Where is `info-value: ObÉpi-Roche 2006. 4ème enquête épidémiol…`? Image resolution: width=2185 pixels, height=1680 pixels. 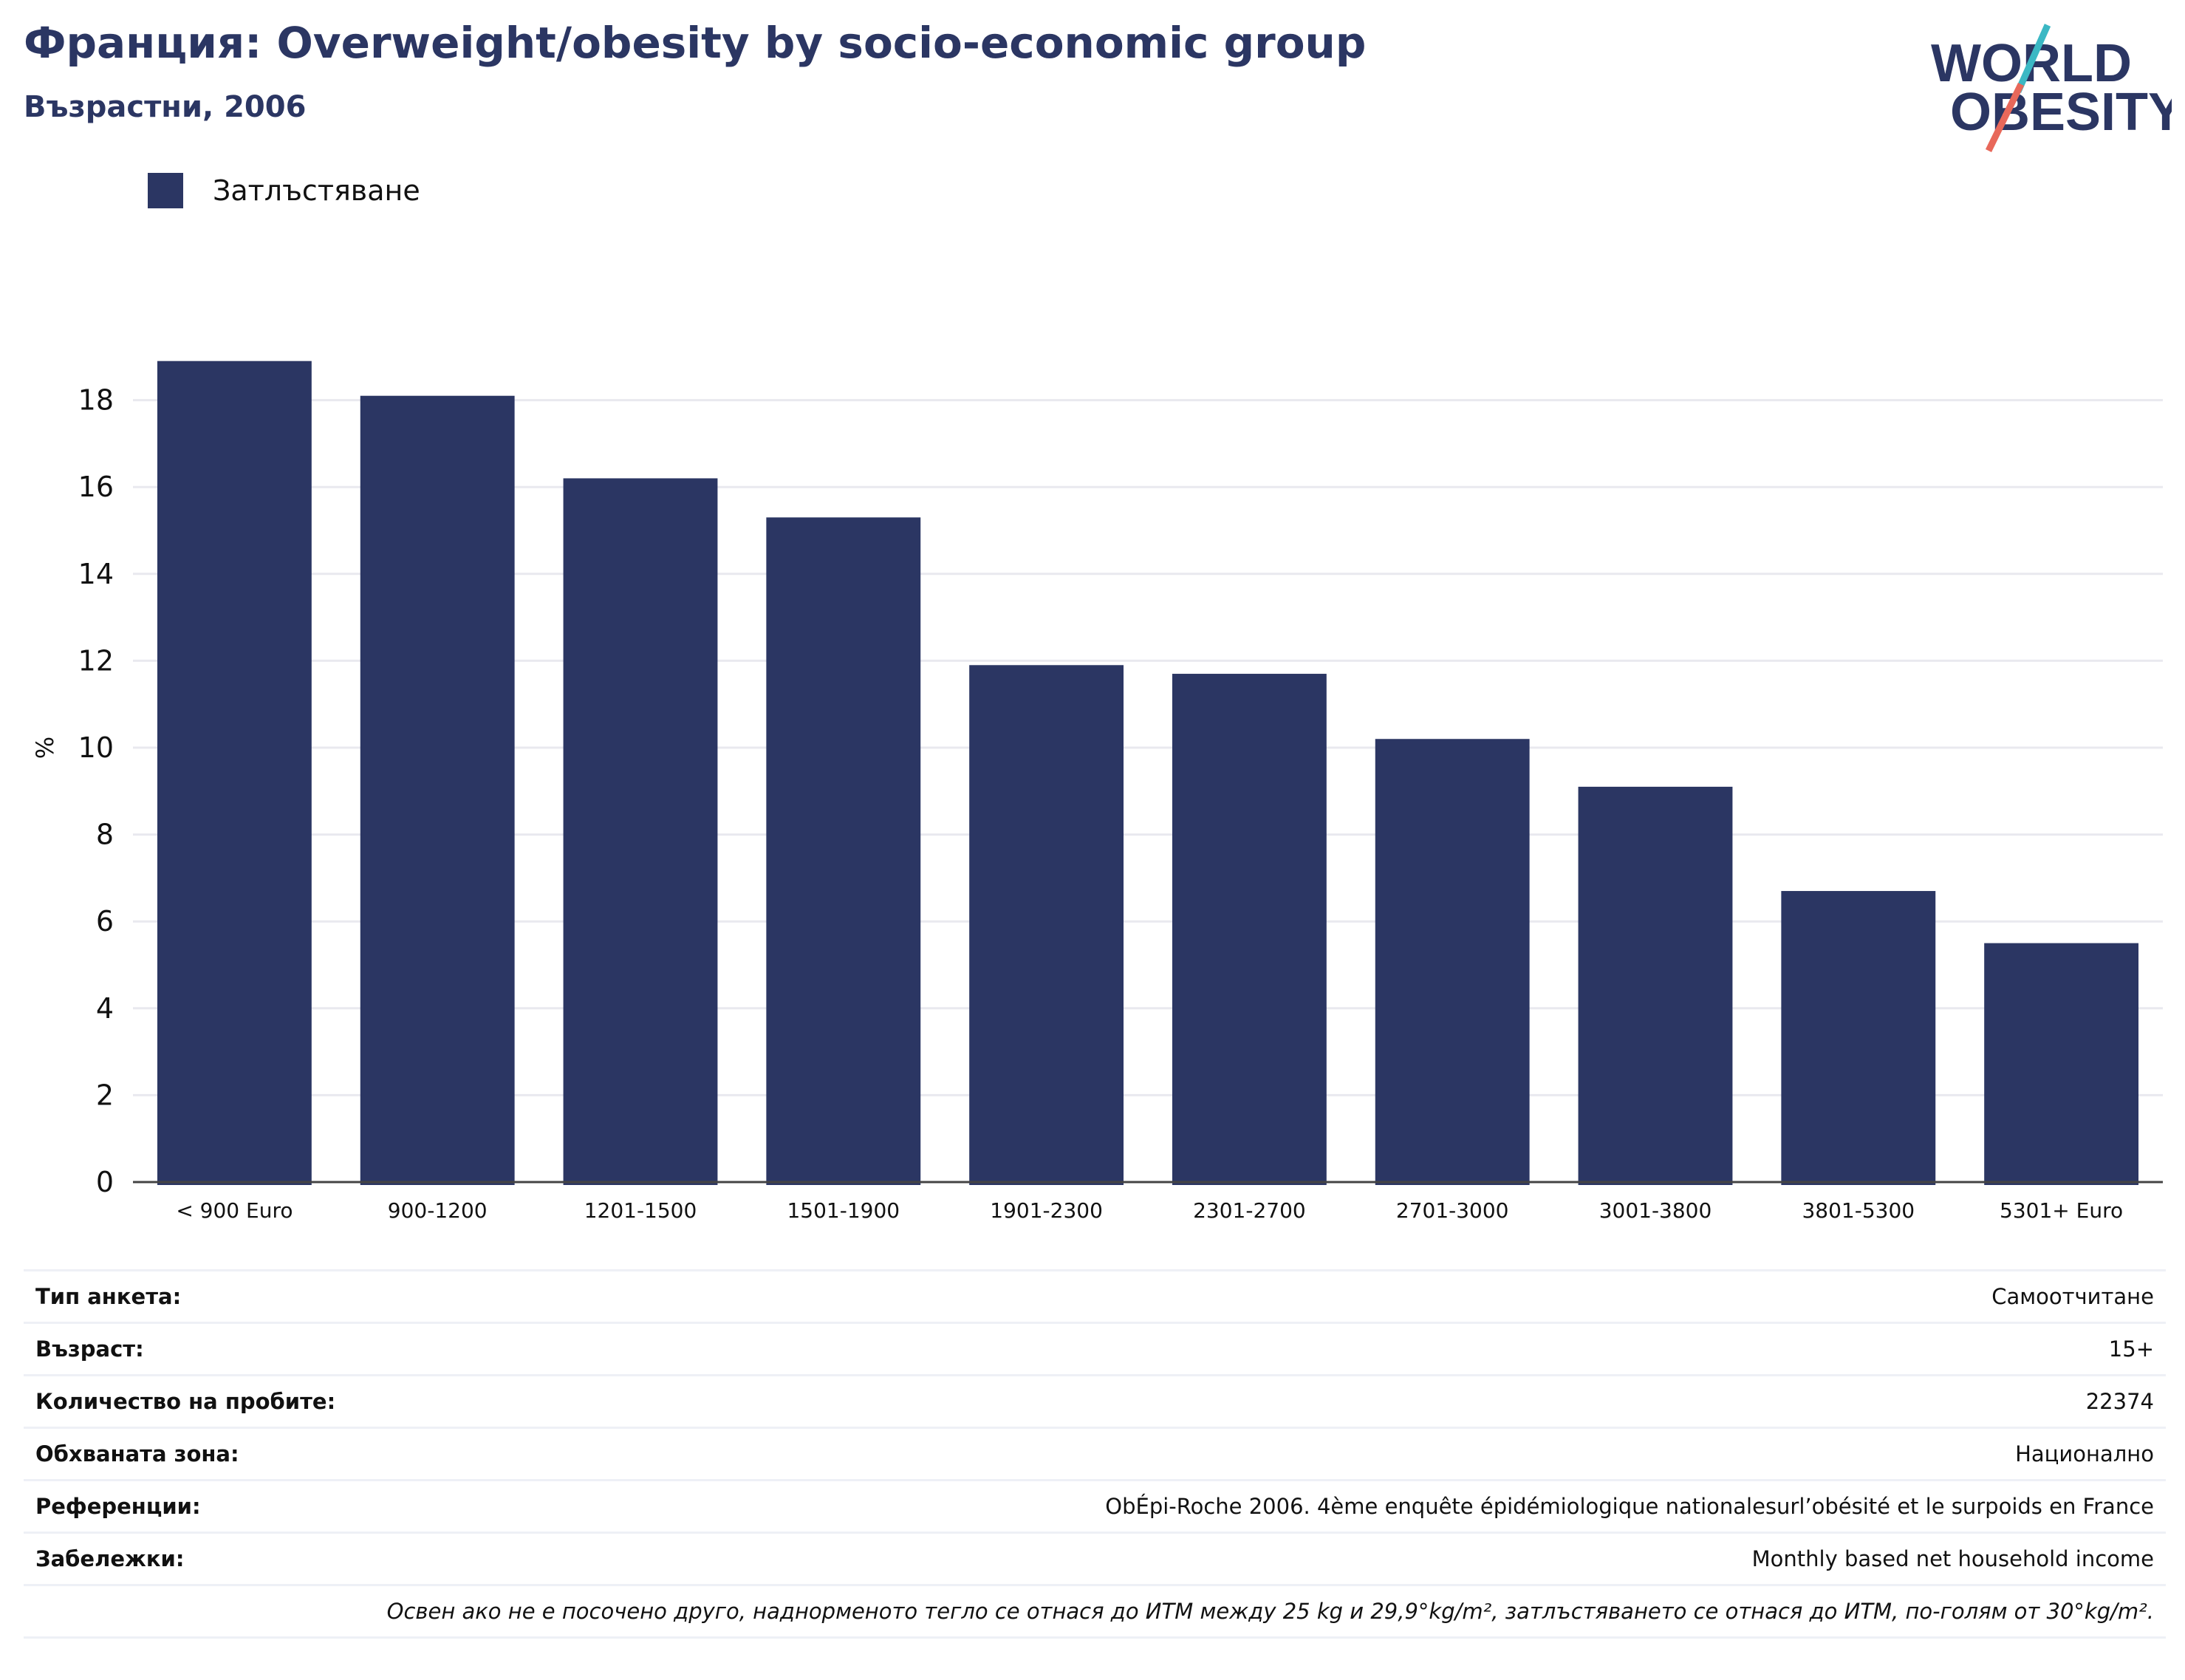
info-value: ObÉpi-Roche 2006. 4ème enquête épidémiol… is located at coordinates (1343, 1506).